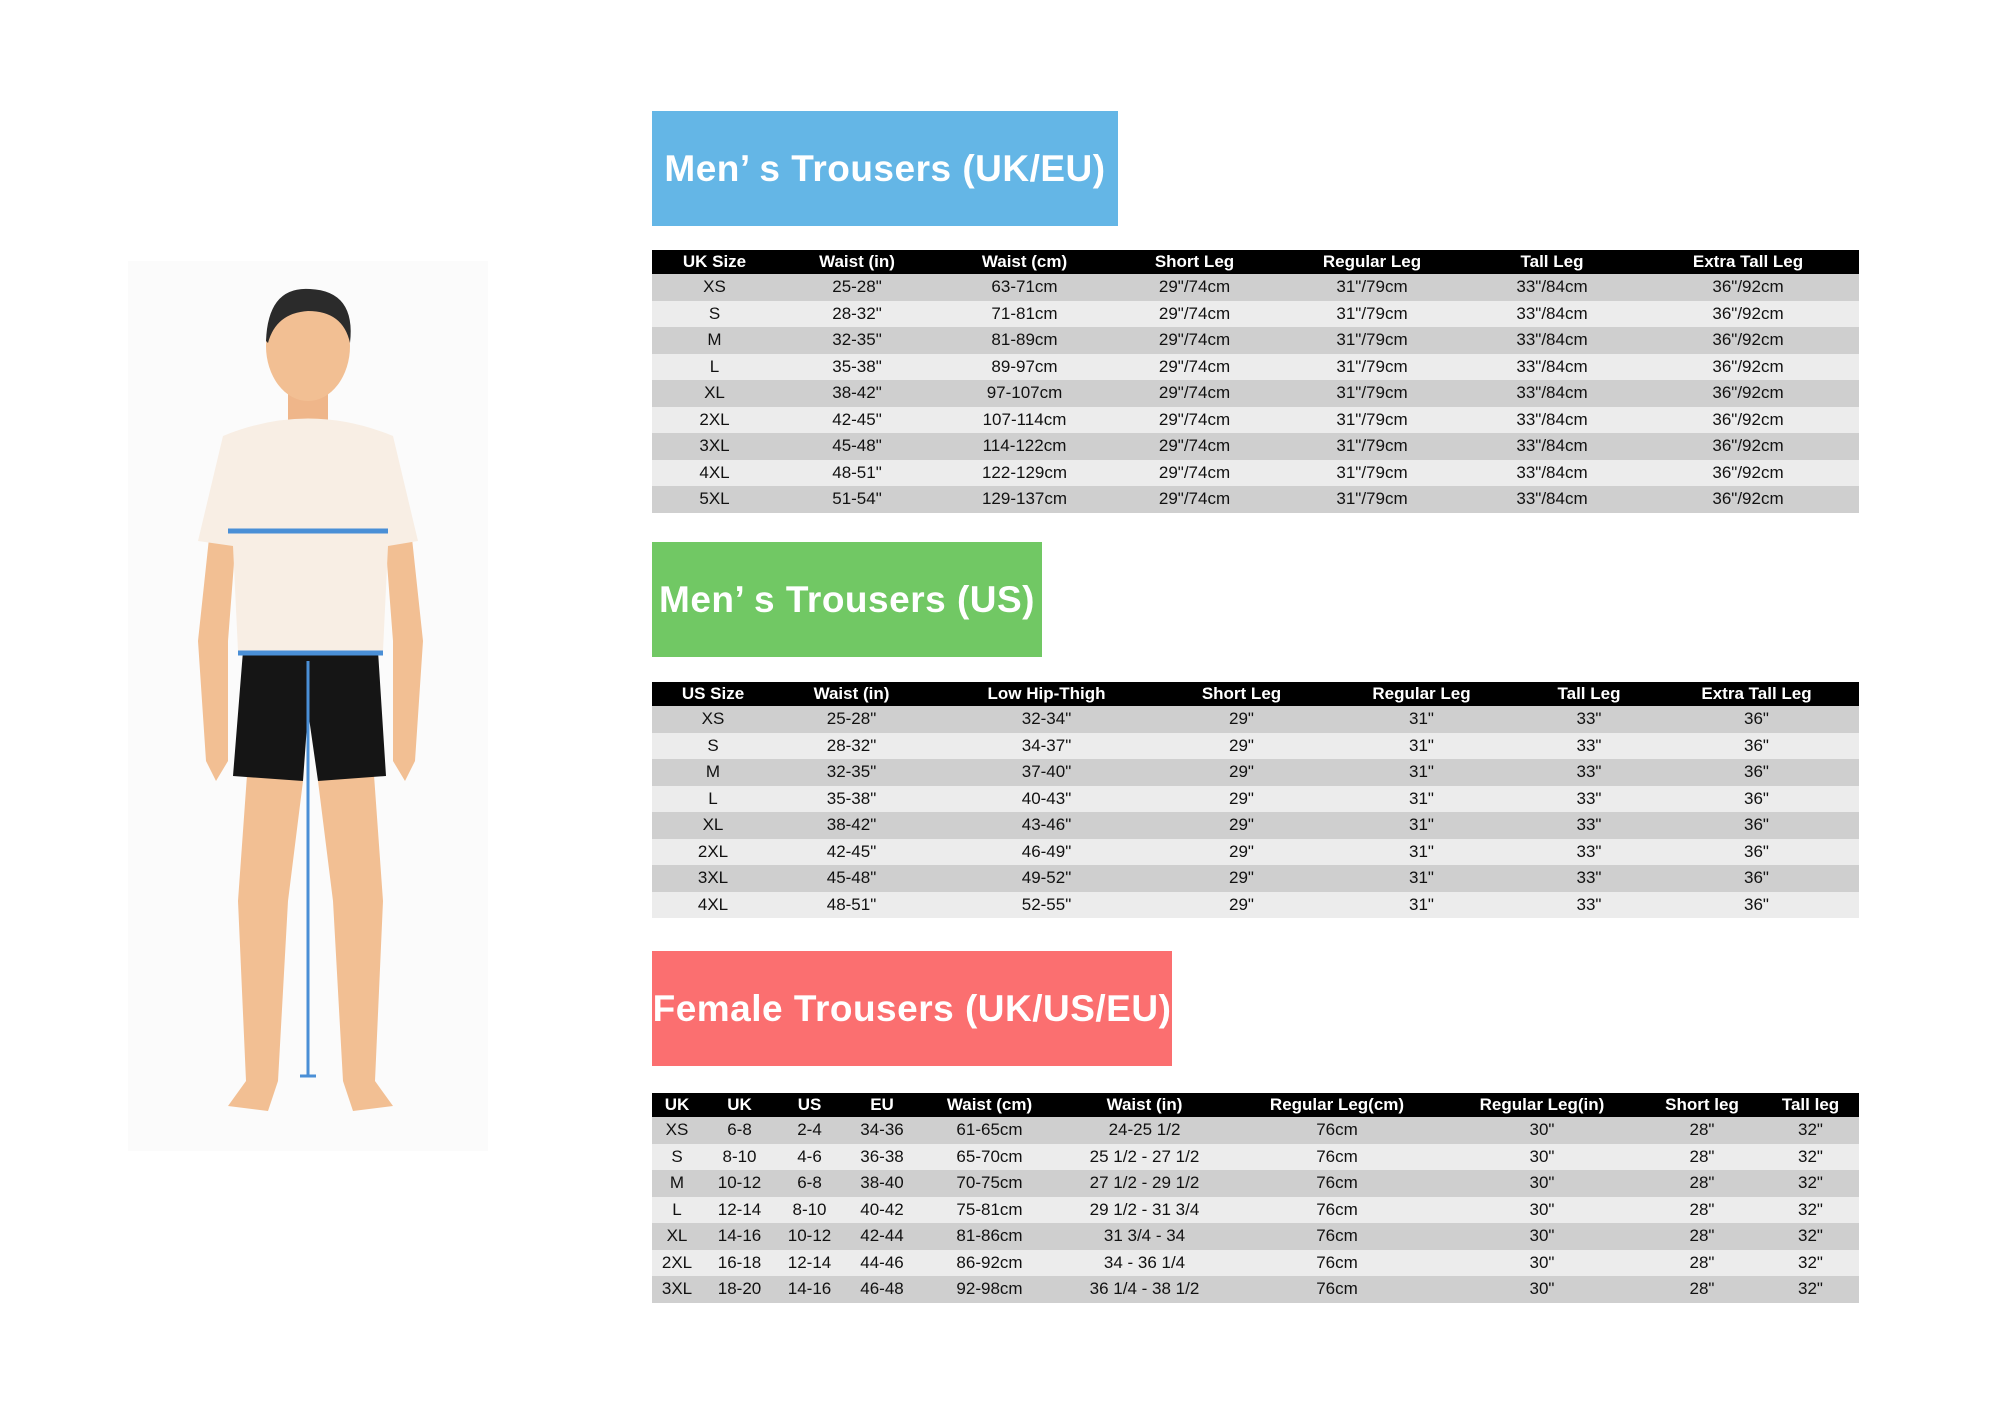 This screenshot has height=1414, width=2000. What do you see at coordinates (882, 1130) in the screenshot?
I see `table-cell: 34-36` at bounding box center [882, 1130].